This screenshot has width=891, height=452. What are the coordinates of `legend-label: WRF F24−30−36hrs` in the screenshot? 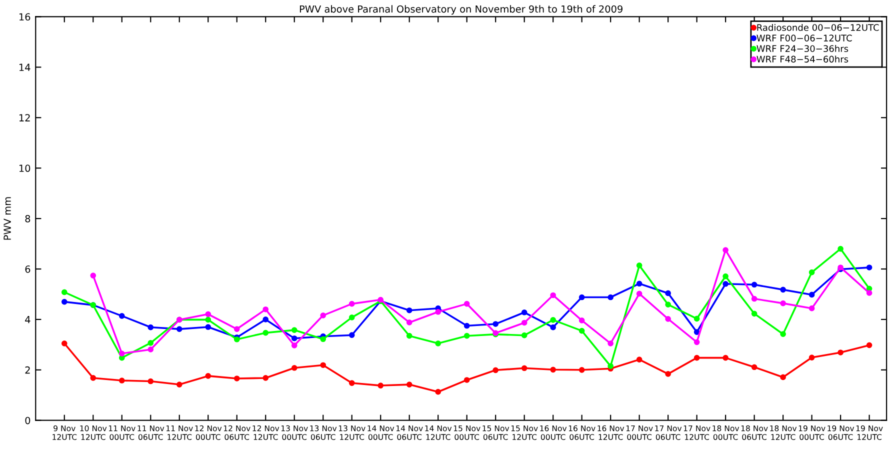 It's located at (802, 48).